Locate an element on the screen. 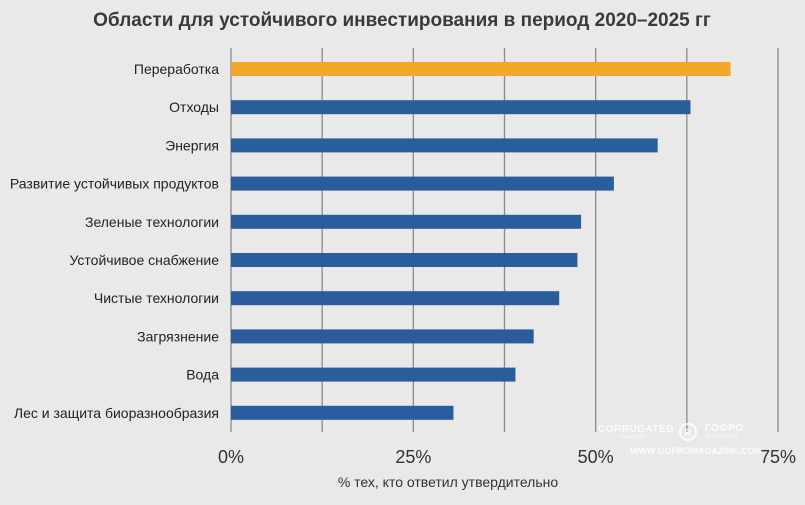 Image resolution: width=805 pixels, height=505 pixels. category-label: Энергия is located at coordinates (192, 145).